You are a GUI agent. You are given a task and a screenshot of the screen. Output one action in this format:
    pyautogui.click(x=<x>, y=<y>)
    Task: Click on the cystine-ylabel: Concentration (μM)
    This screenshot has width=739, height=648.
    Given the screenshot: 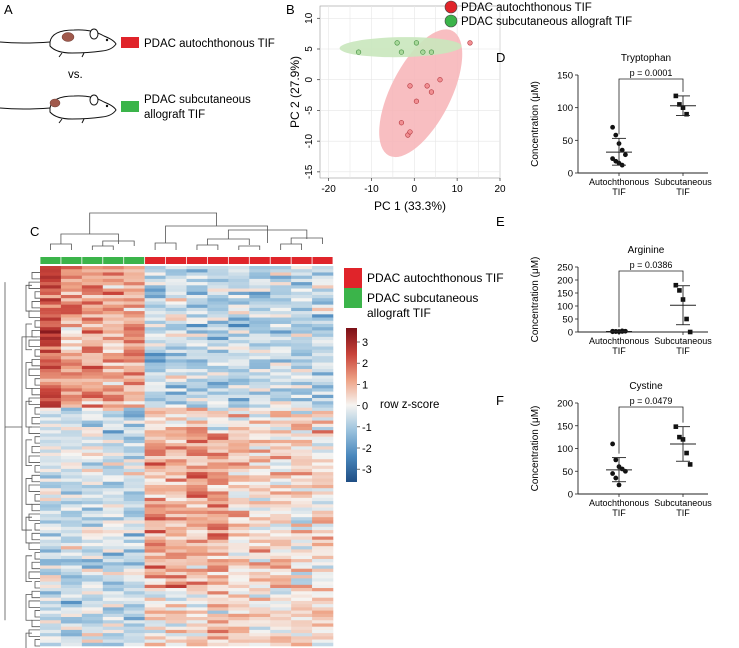 What is the action you would take?
    pyautogui.click(x=535, y=449)
    